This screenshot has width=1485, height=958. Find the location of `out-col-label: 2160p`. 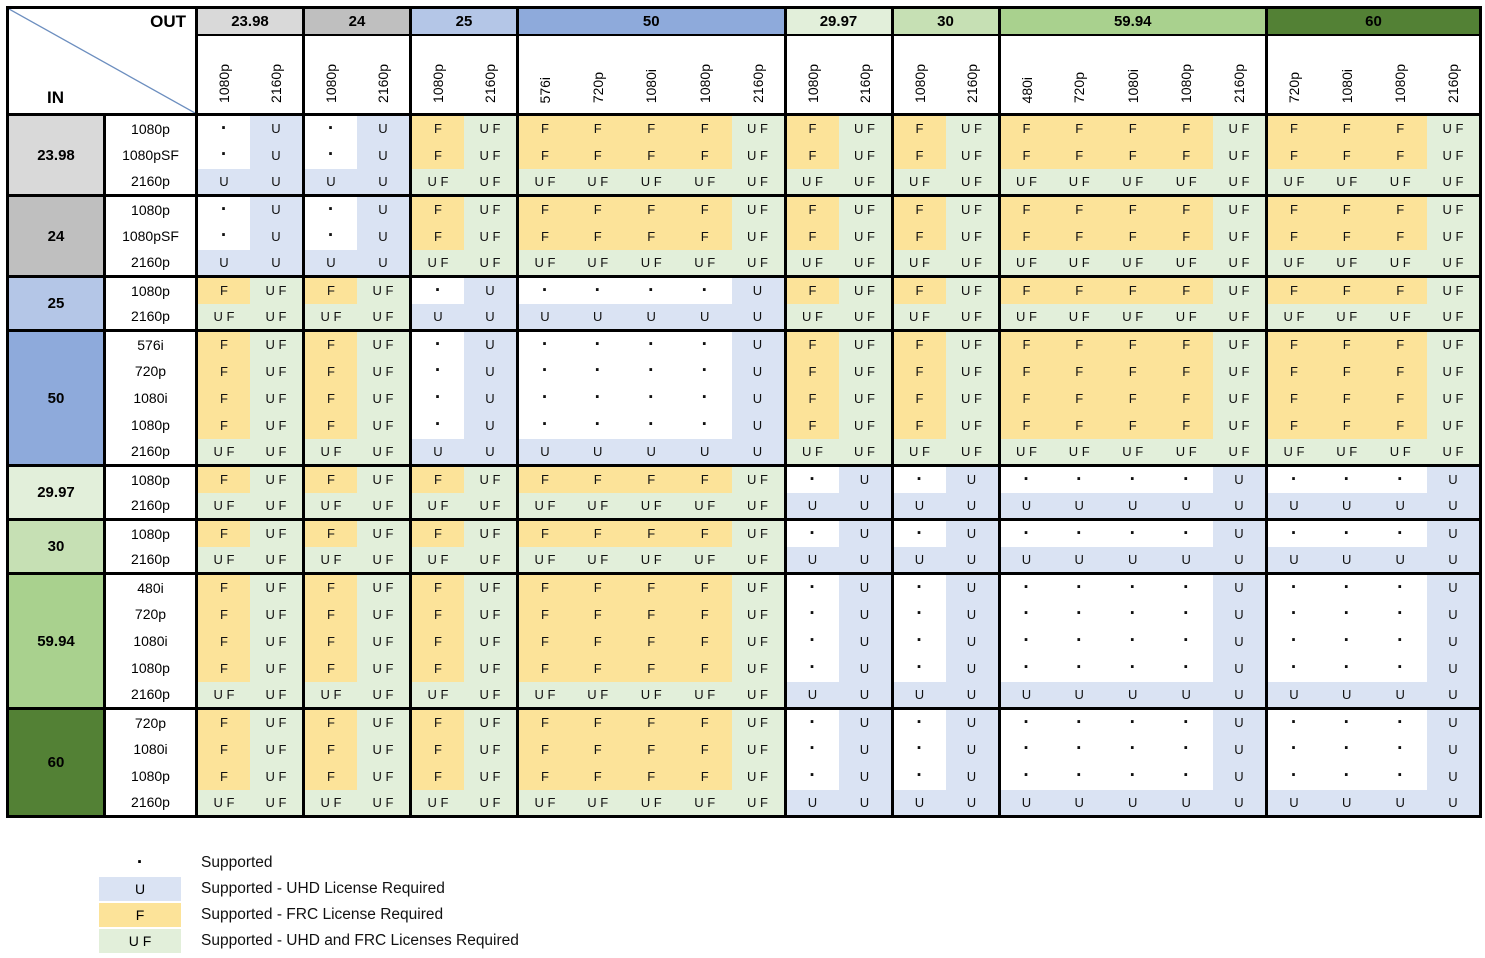

out-col-label: 2160p is located at coordinates (971, 83).